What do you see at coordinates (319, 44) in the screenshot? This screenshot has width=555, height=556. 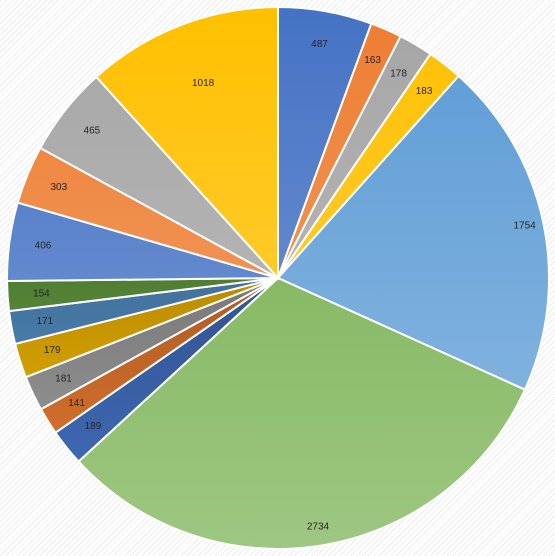 I see `pie-data-label-1: 487` at bounding box center [319, 44].